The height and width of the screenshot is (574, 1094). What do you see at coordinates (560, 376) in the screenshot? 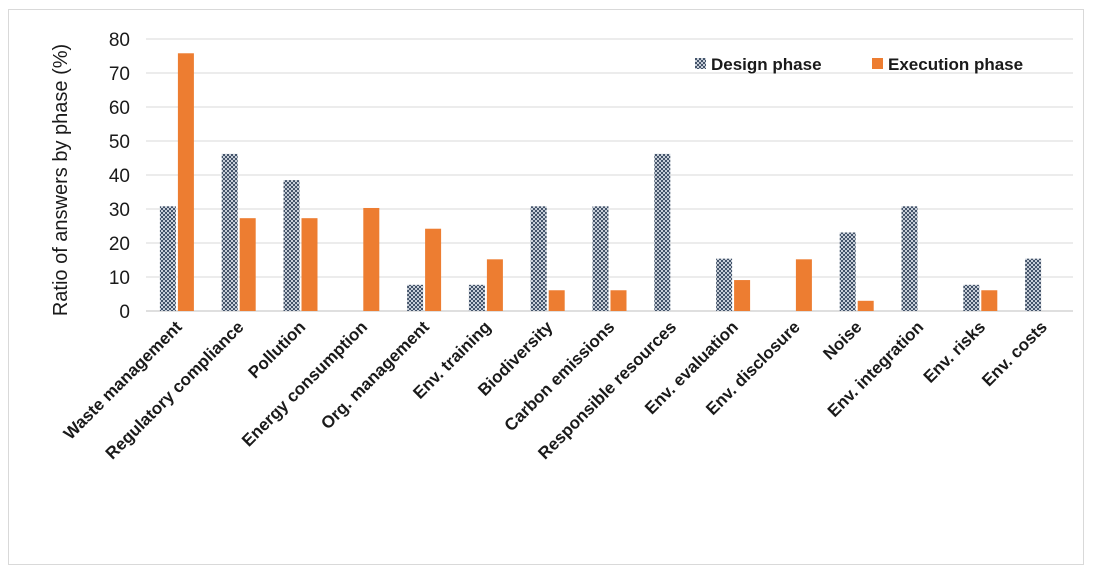
I see `category-label: Carbon emissions` at bounding box center [560, 376].